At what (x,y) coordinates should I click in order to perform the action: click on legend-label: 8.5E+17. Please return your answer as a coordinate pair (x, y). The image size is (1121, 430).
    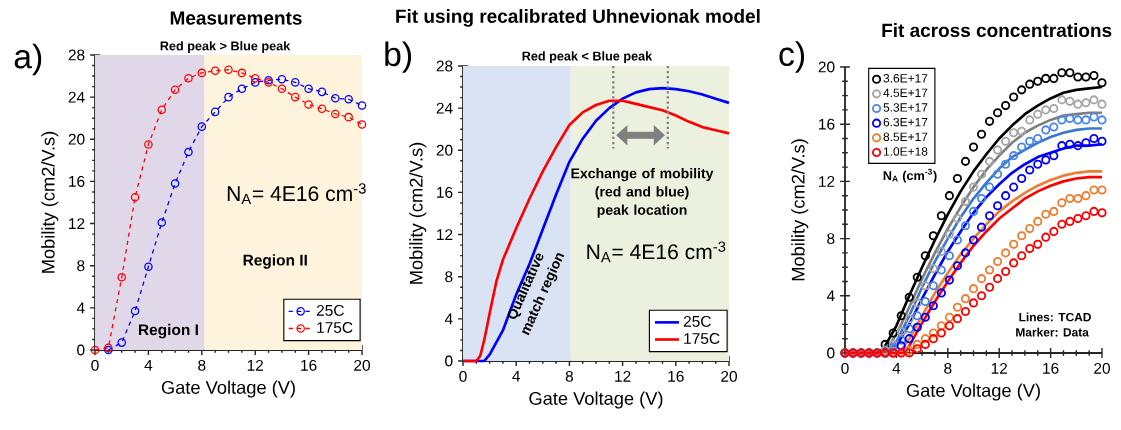
    Looking at the image, I should click on (905, 137).